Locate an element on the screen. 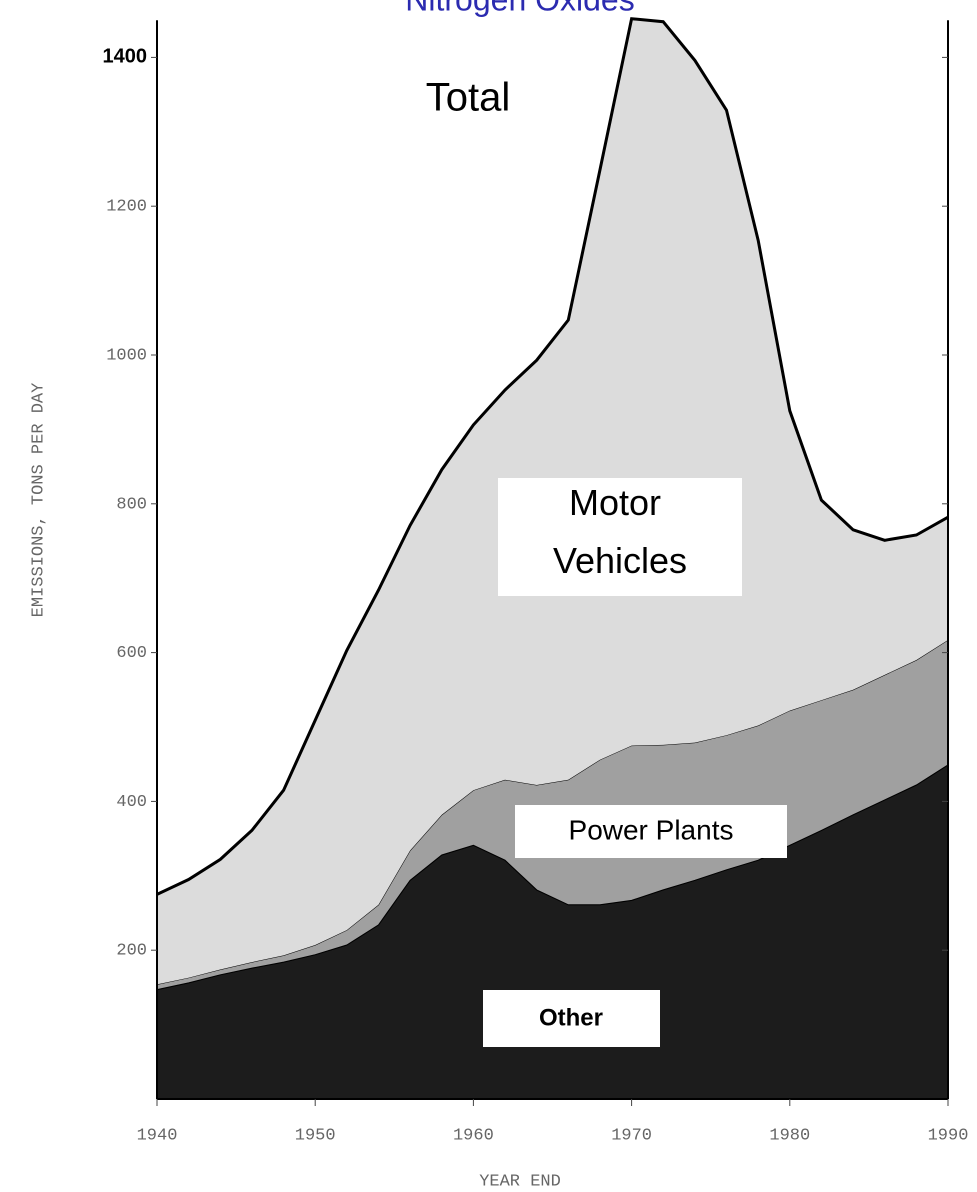 Image resolution: width=977 pixels, height=1192 pixels. legend-label: Power Plants is located at coordinates (651, 829).